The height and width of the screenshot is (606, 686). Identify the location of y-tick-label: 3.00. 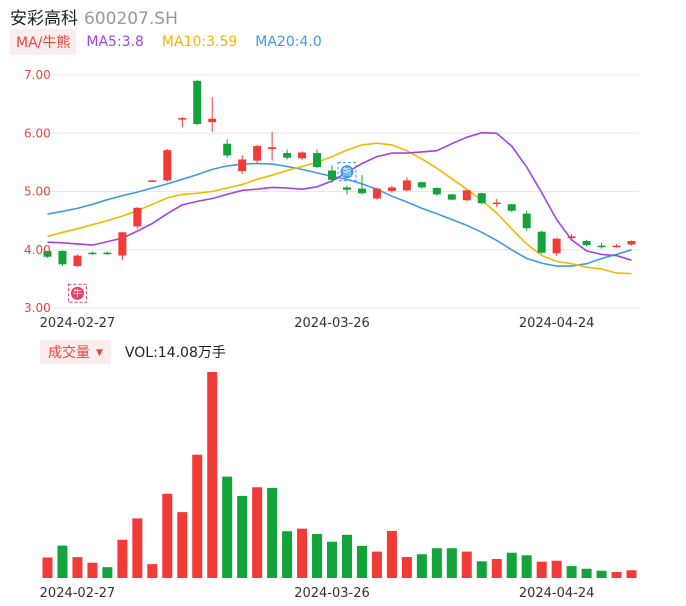
(37, 308).